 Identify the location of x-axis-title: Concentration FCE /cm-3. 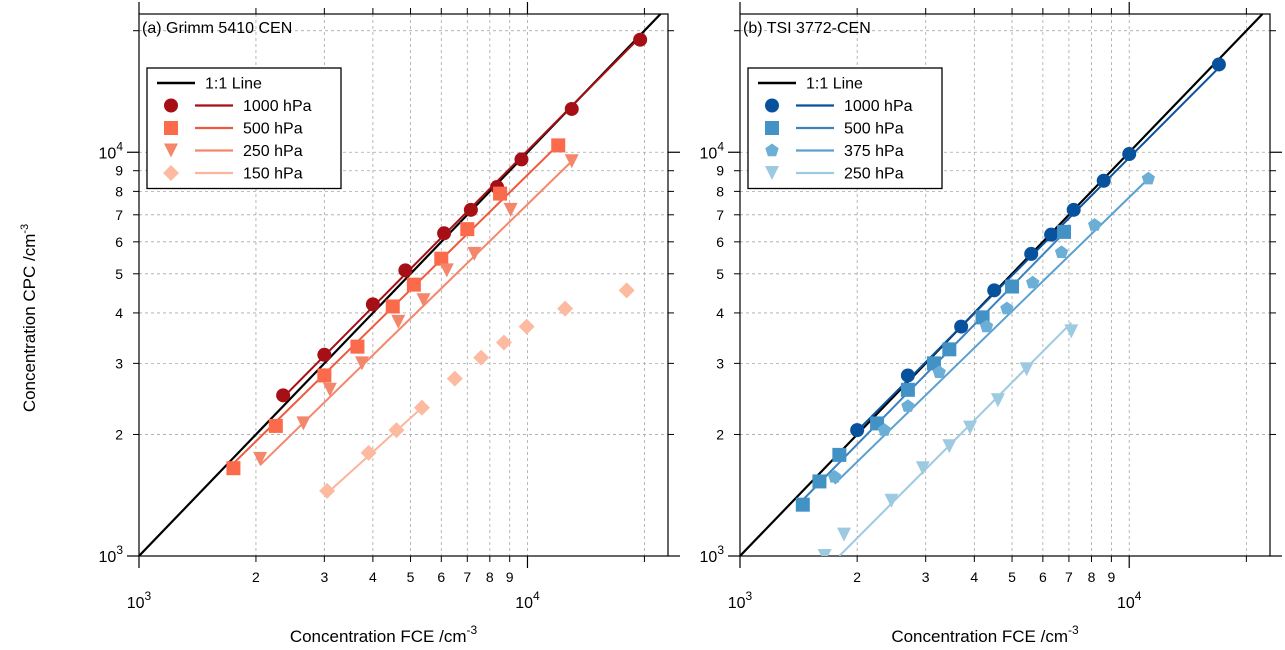
(384, 634).